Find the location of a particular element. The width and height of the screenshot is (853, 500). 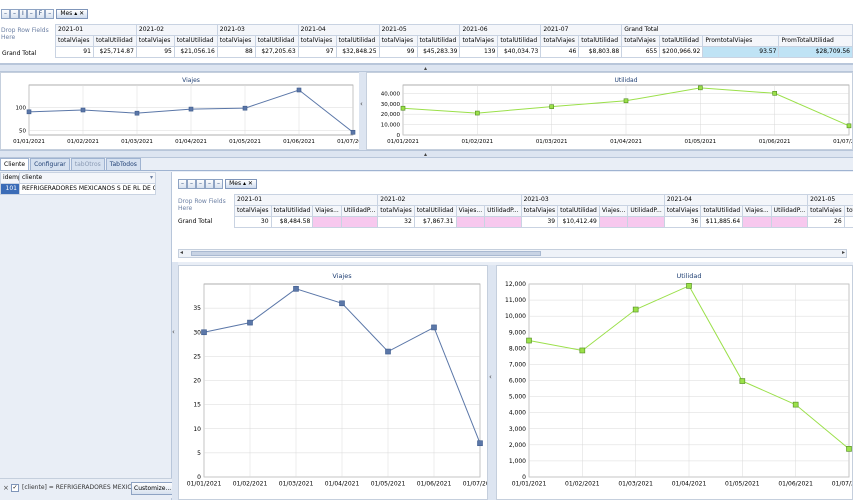

col-header-idempr: idempr is located at coordinates (10, 178).